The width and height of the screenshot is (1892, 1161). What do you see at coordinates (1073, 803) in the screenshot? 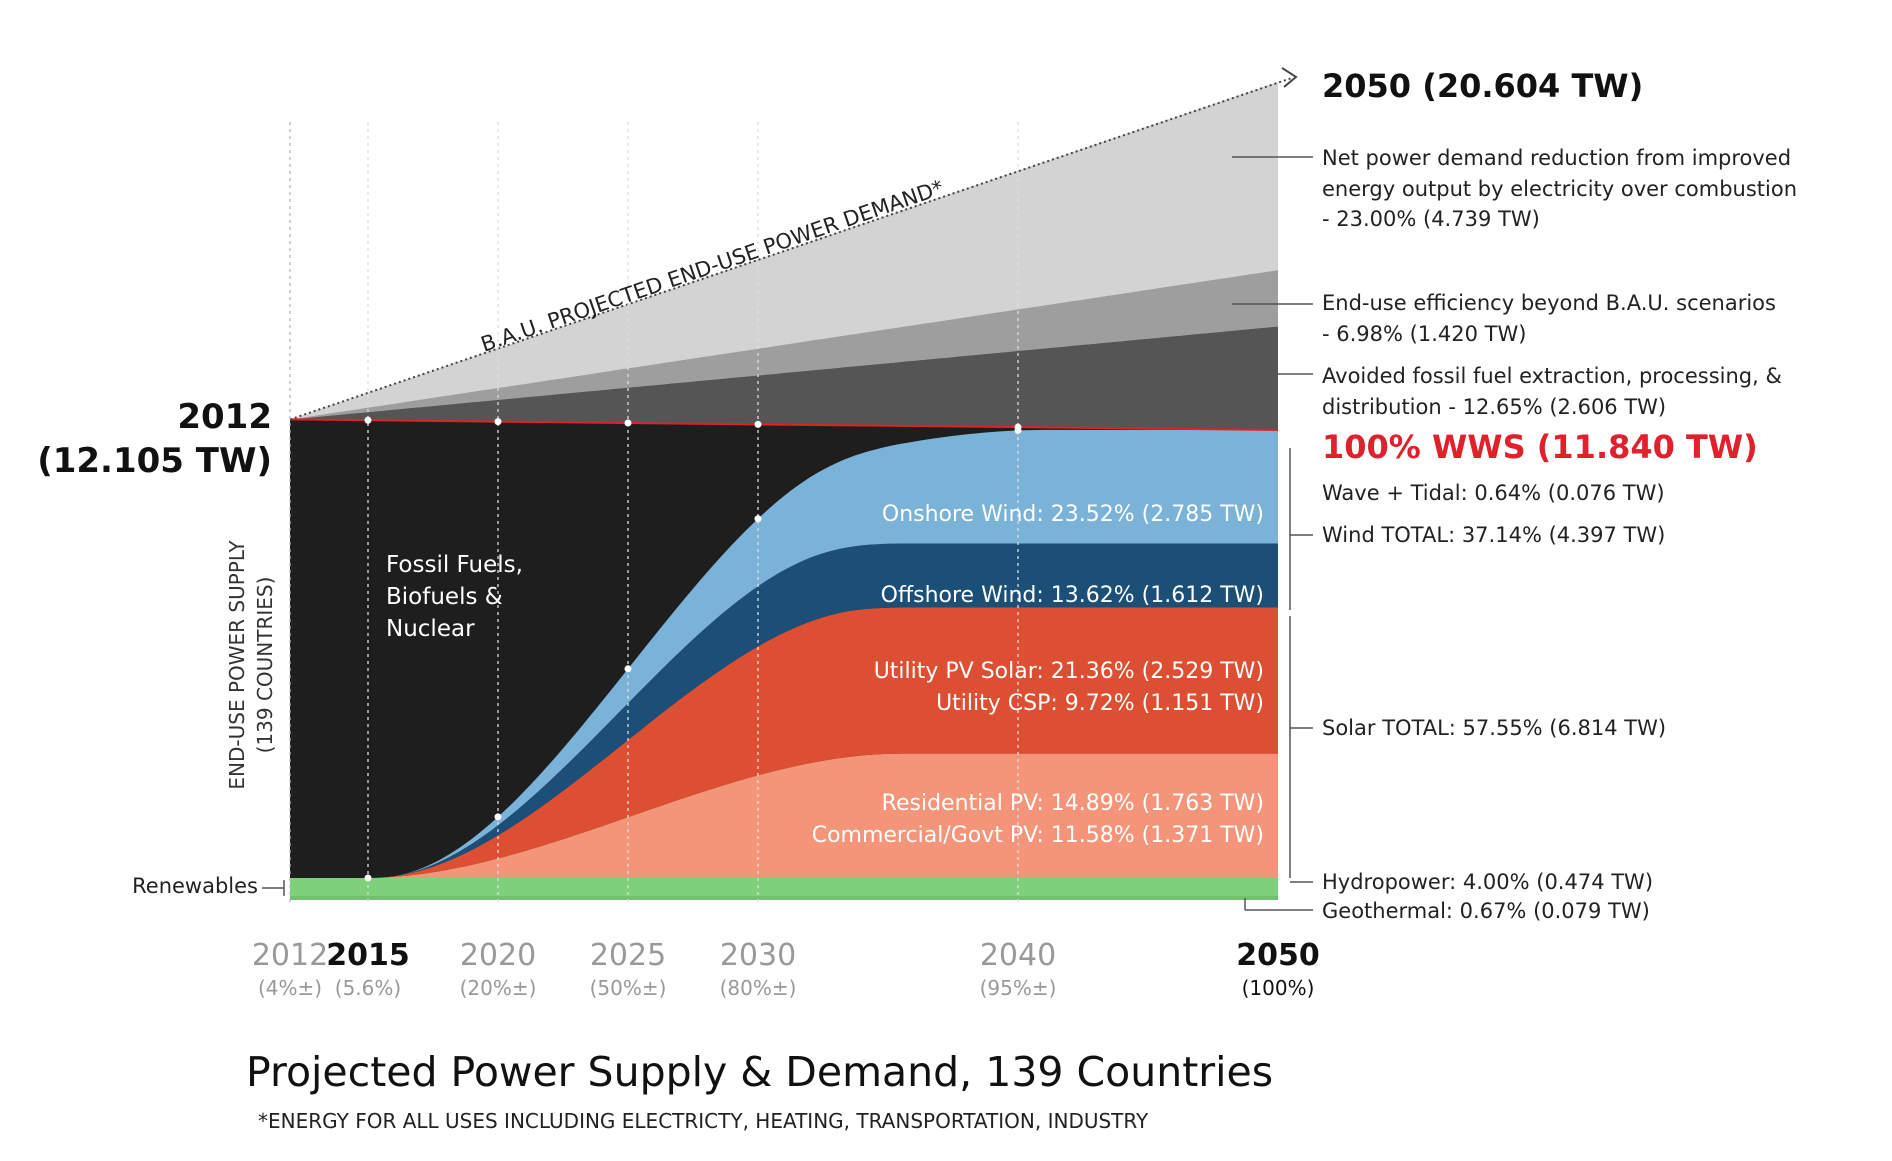
I see `residential-pv-label: Residential PV: 14.89% (1.763 TW)` at bounding box center [1073, 803].